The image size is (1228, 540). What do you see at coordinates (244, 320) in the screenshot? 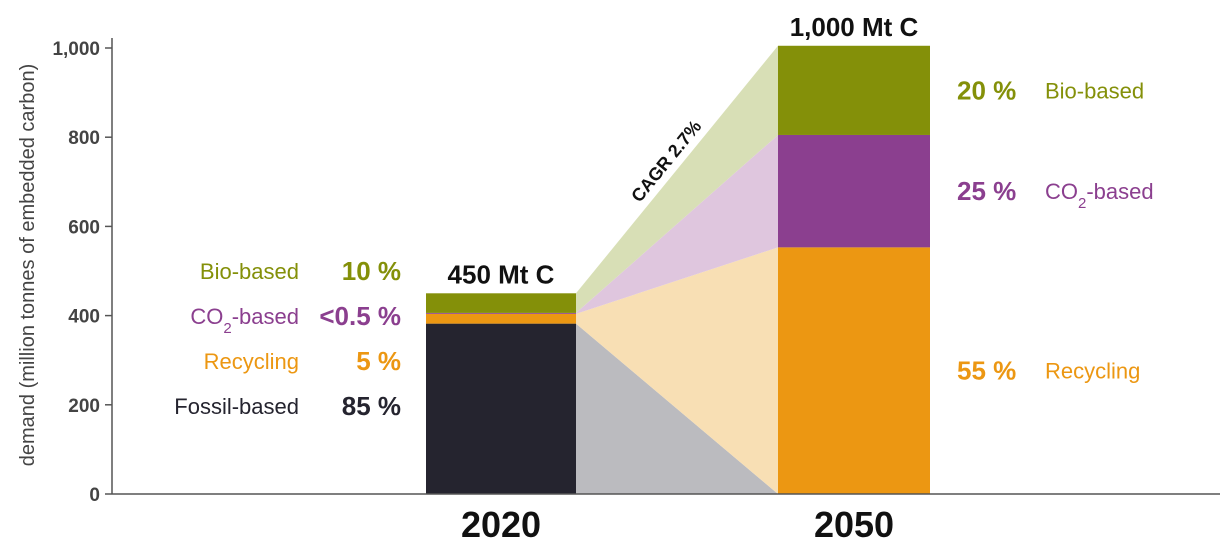
I see `legend-name-2020: CO2-based` at bounding box center [244, 320].